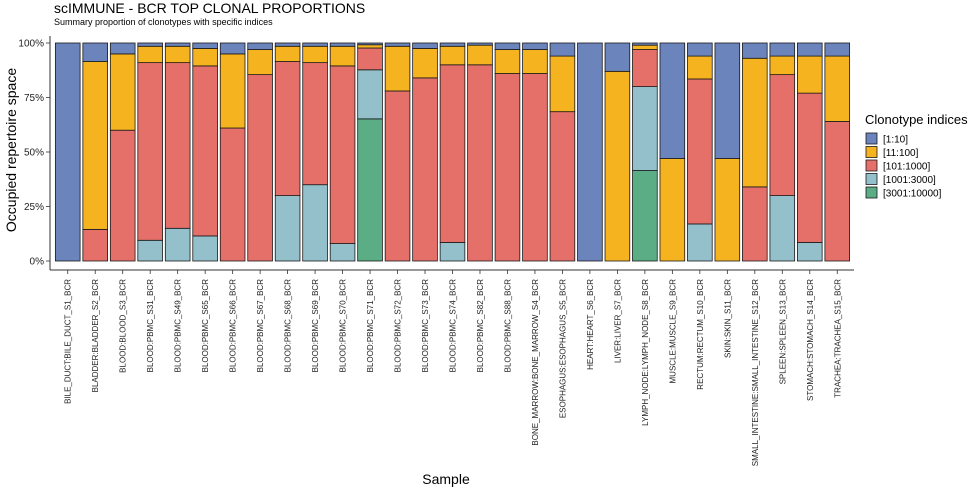 Image resolution: width=980 pixels, height=490 pixels. I want to click on x-tick-label: SMALL_INTESTINE:SMALL_INTESTINE_S12_BCR, so click(755, 372).